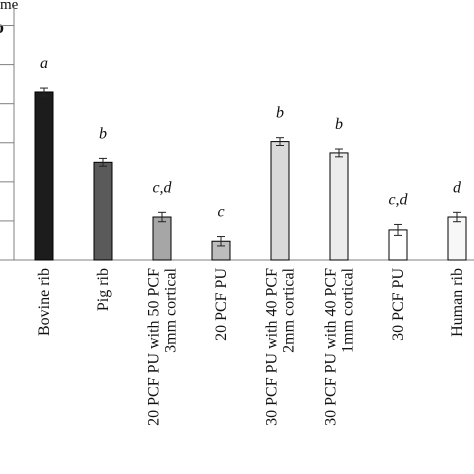 The image size is (474, 474). I want to click on x-tick-label: 30 PCF PU, so click(398, 304).